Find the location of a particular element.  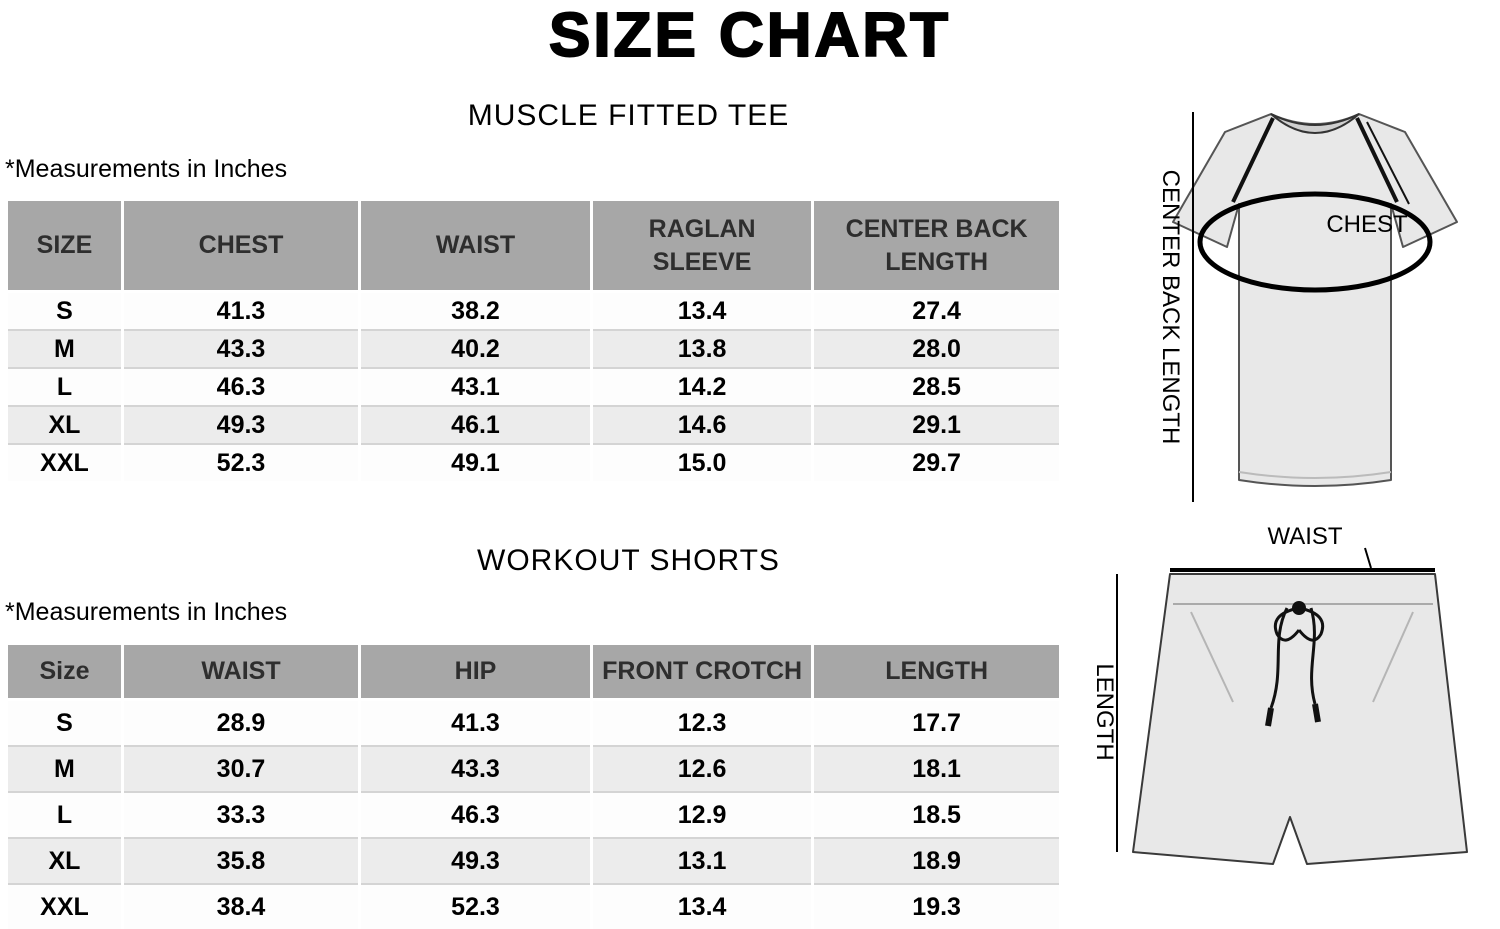

waist-label: WAIST is located at coordinates (1304, 536).